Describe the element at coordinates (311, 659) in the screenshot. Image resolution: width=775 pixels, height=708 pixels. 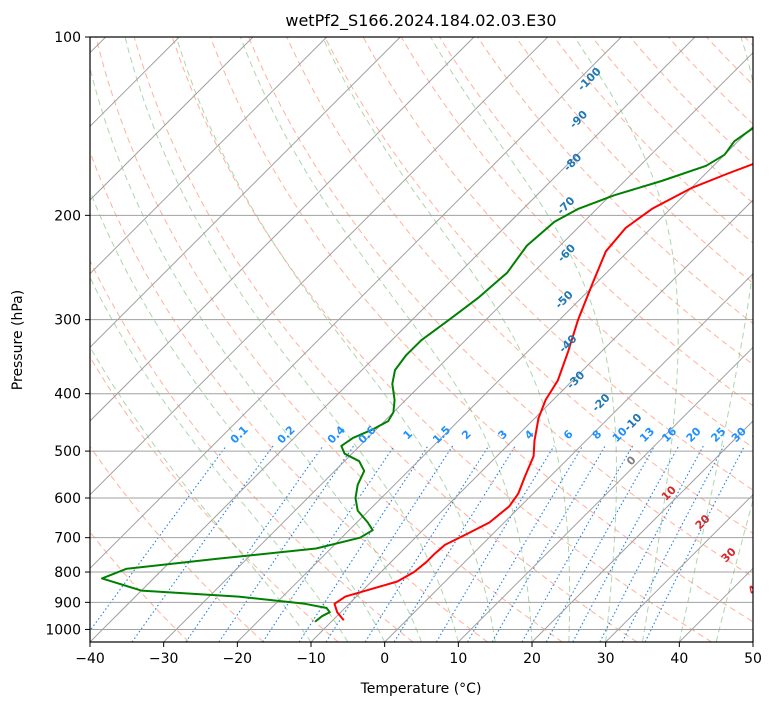
I see `x-tick-label: −10` at that location.